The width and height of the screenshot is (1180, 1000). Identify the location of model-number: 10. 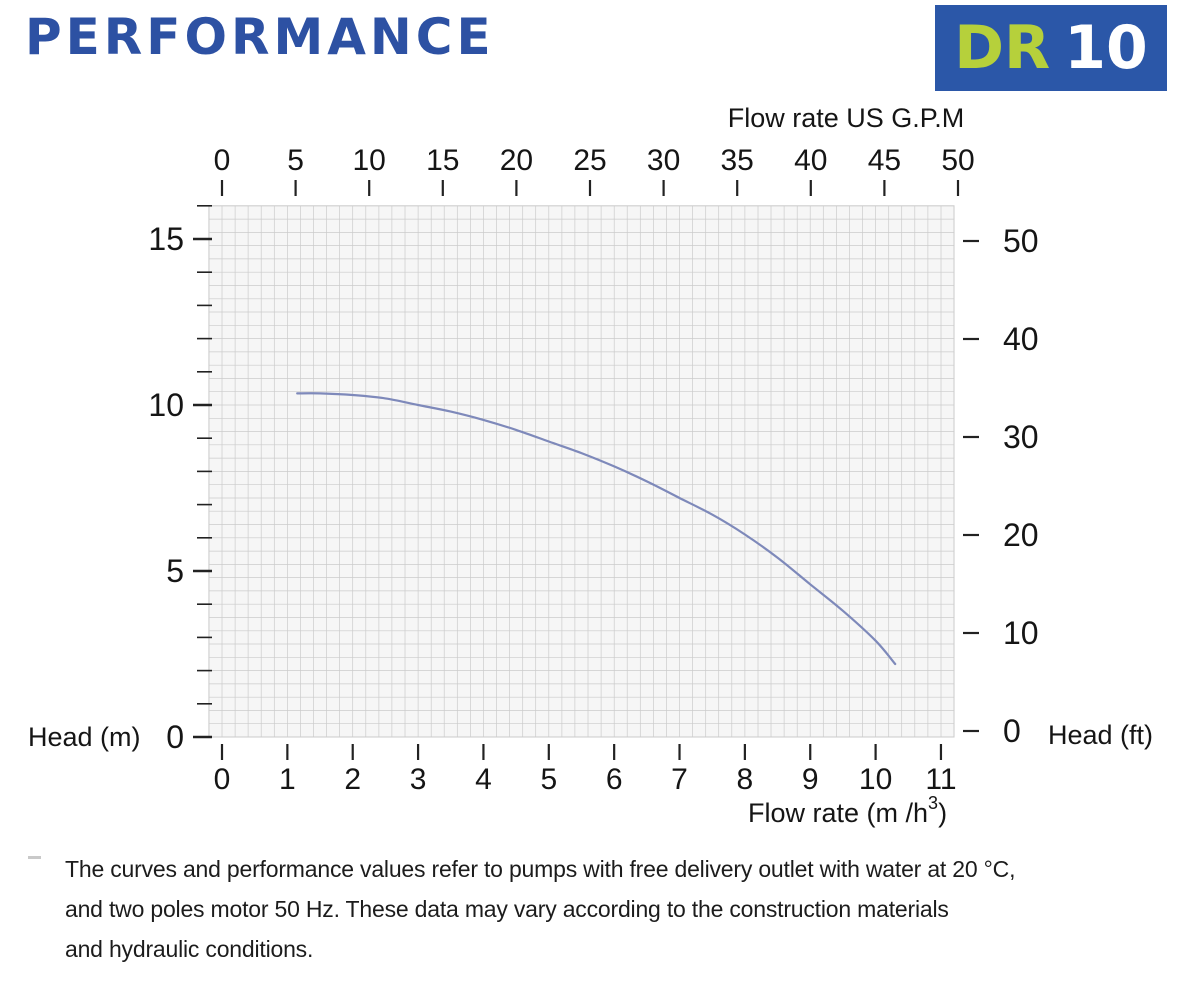
(1106, 48).